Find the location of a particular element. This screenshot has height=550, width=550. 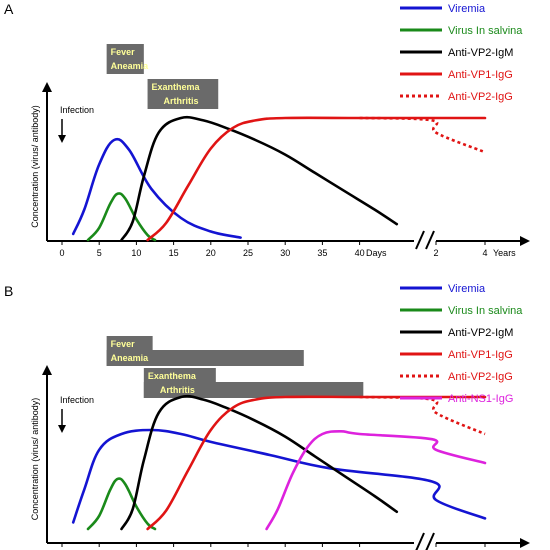

x-tick-label: 2 is located at coordinates (435, 253).